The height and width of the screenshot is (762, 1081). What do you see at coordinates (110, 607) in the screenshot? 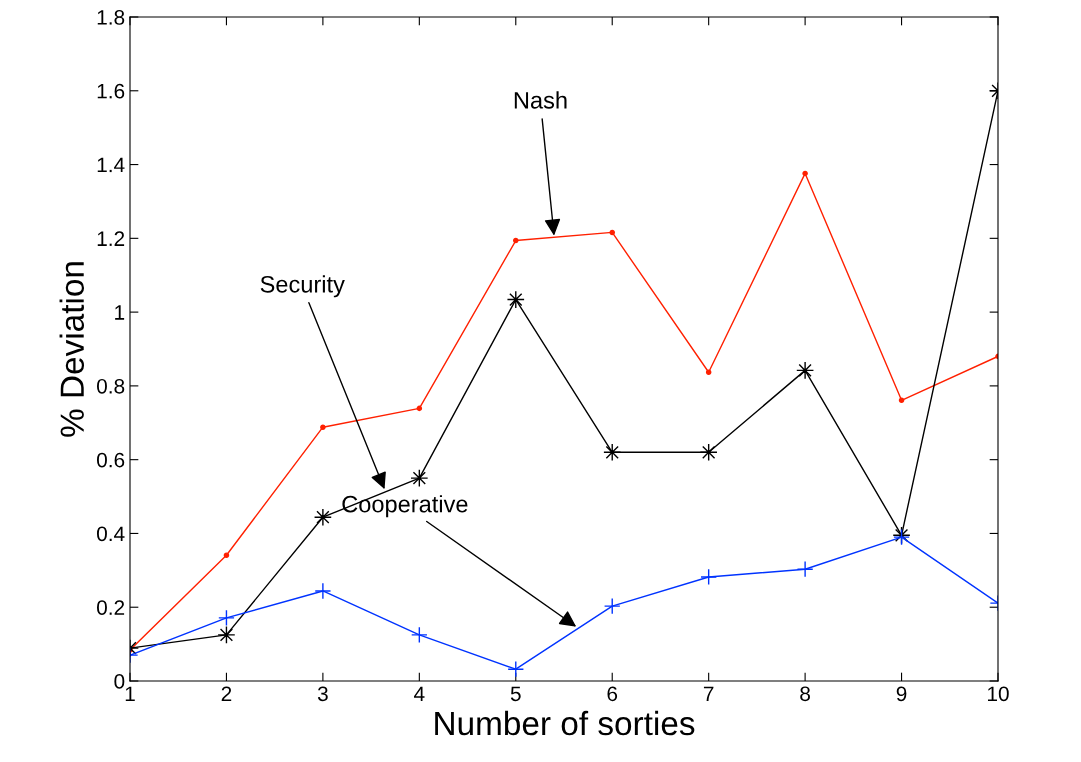
I see `y-tick-label: 0.2` at bounding box center [110, 607].